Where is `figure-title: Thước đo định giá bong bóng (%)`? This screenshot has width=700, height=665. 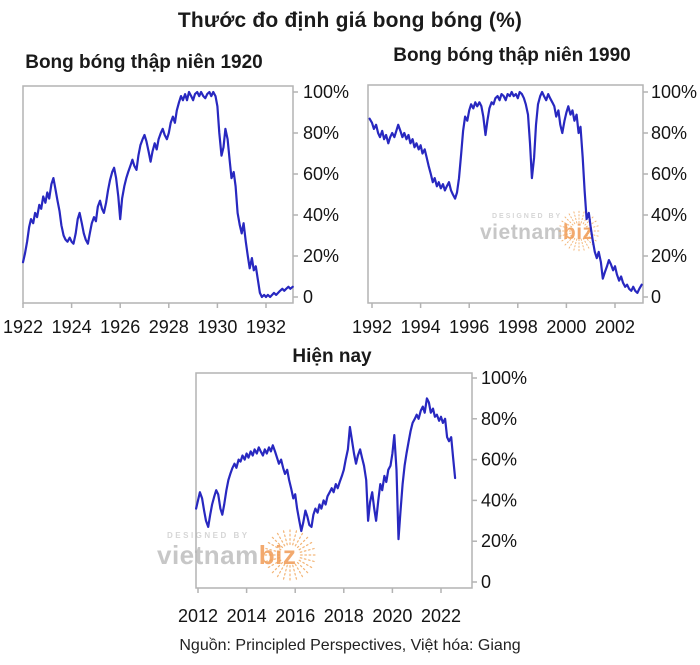
figure-title: Thước đo định giá bong bóng (%) is located at coordinates (350, 20).